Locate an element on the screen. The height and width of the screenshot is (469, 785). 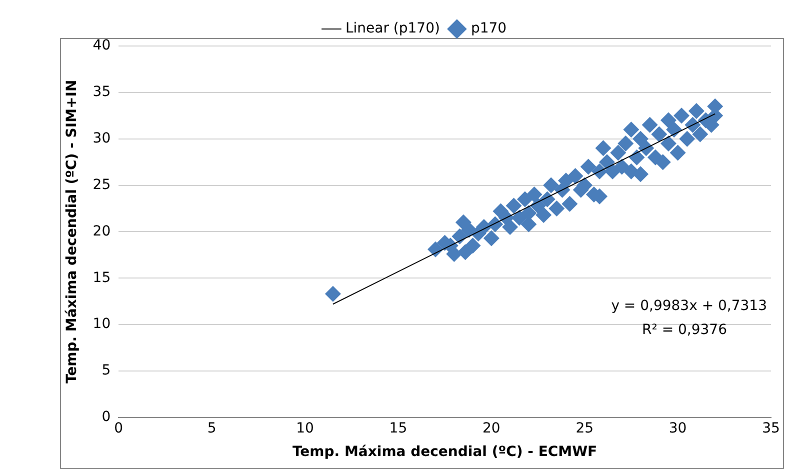
x-tick-label: 25 is located at coordinates (585, 428).